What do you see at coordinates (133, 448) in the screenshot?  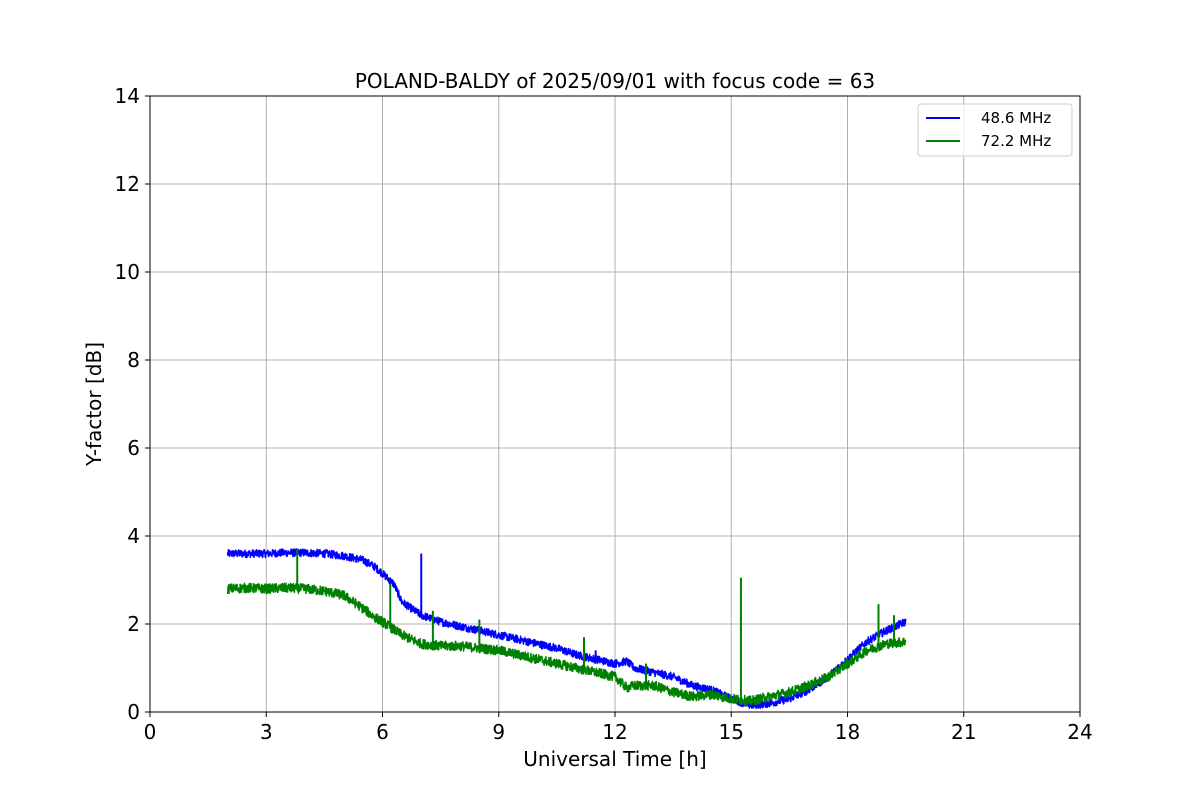 I see `y-tick-label: 6` at bounding box center [133, 448].